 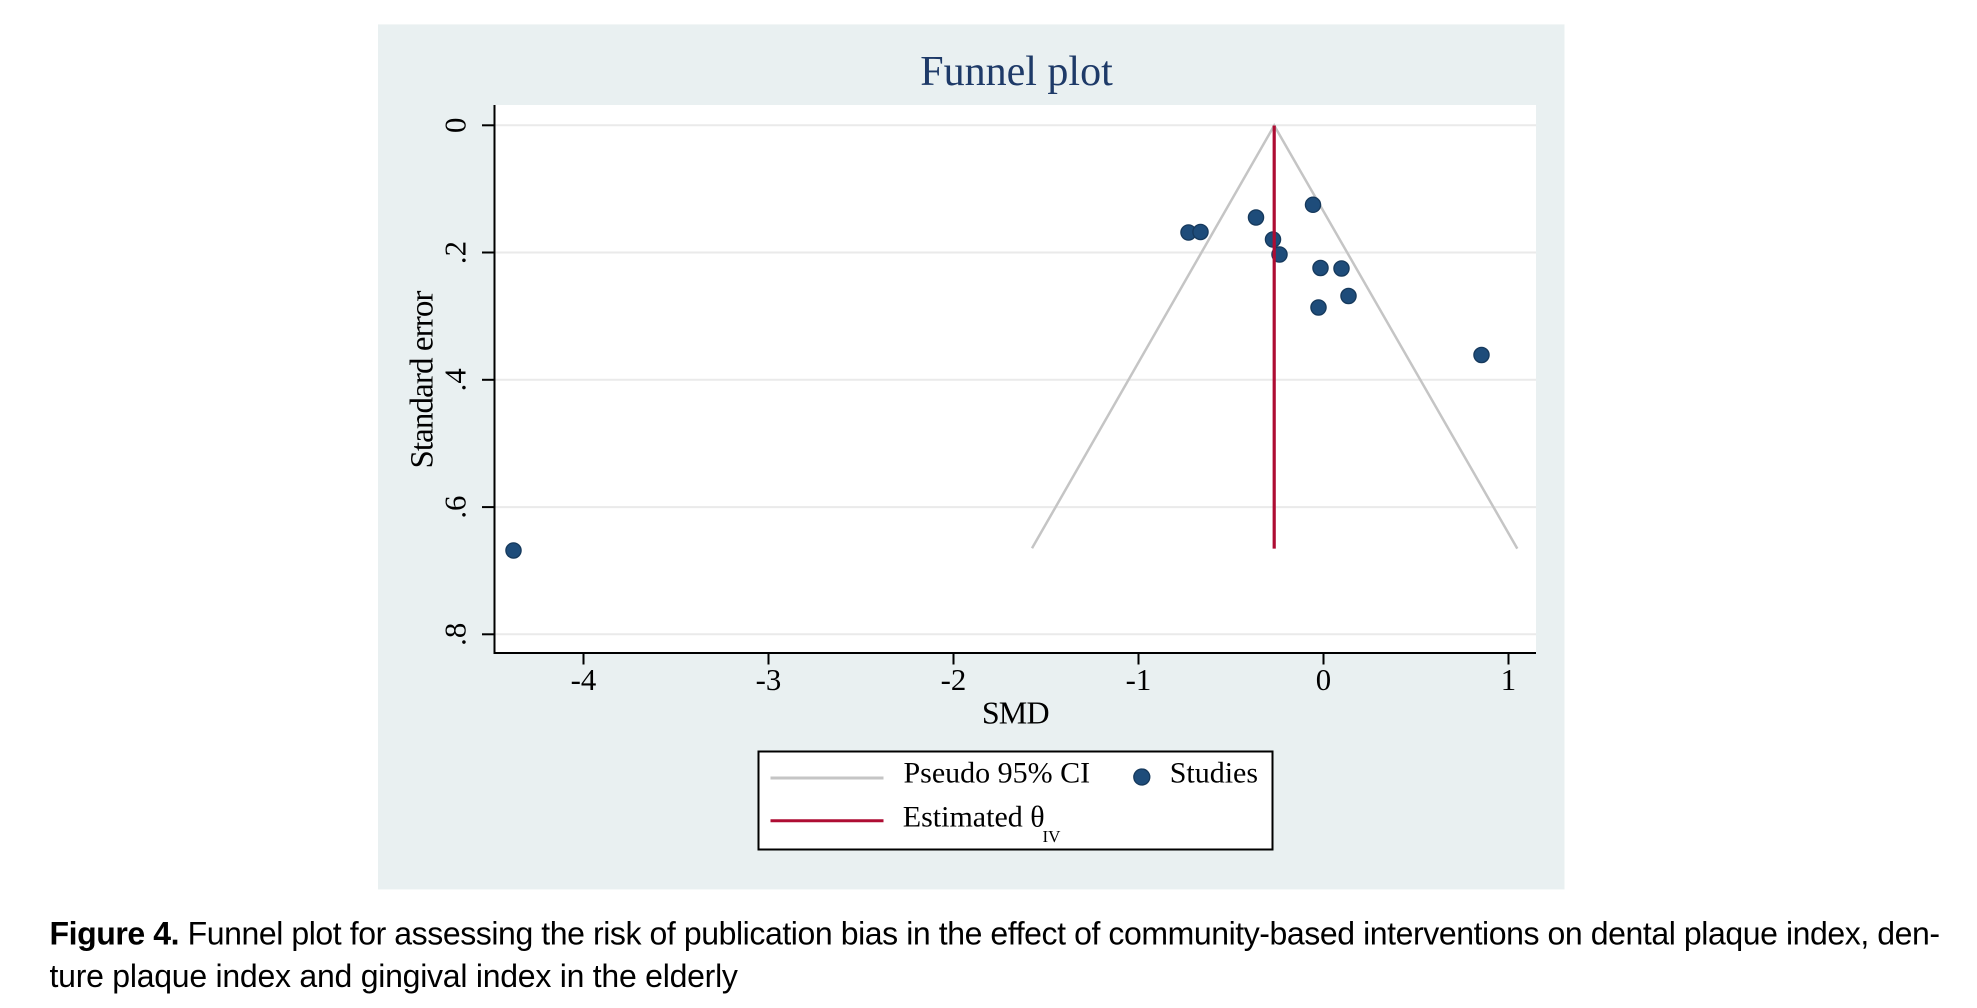 What do you see at coordinates (456, 379) in the screenshot?
I see `svg-text: .4` at bounding box center [456, 379].